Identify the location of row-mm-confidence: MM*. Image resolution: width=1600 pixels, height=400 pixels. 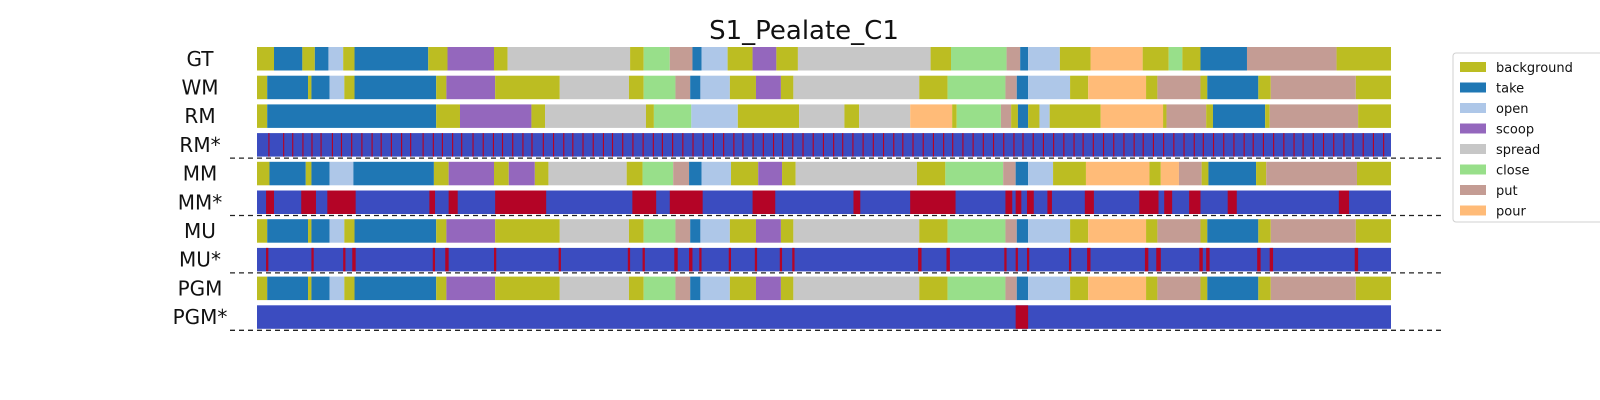
(811, 203).